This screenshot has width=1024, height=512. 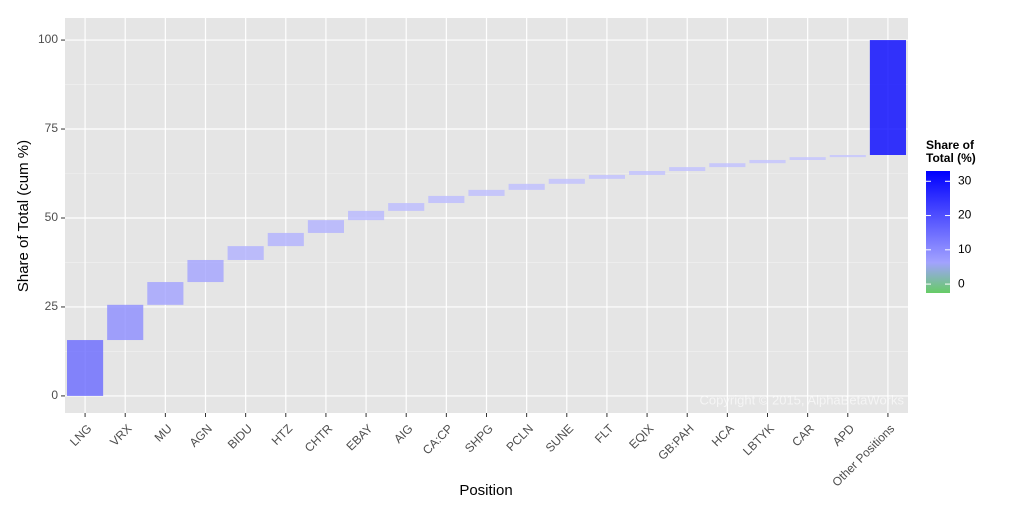 What do you see at coordinates (803, 435) in the screenshot?
I see `x-tick-label: CAR` at bounding box center [803, 435].